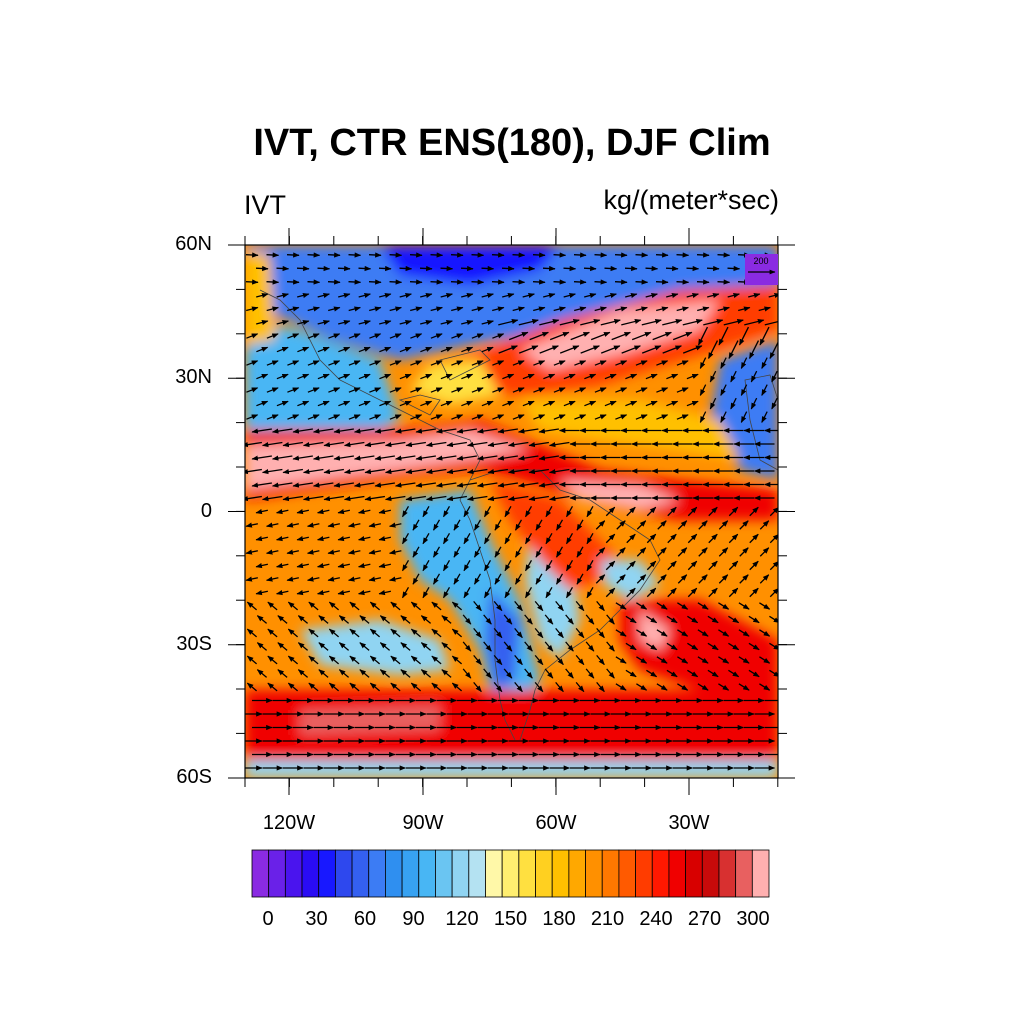  Describe the element at coordinates (512, 143) in the screenshot. I see `plot-title: IVT, CTR ENS(180), DJF Clim` at that location.